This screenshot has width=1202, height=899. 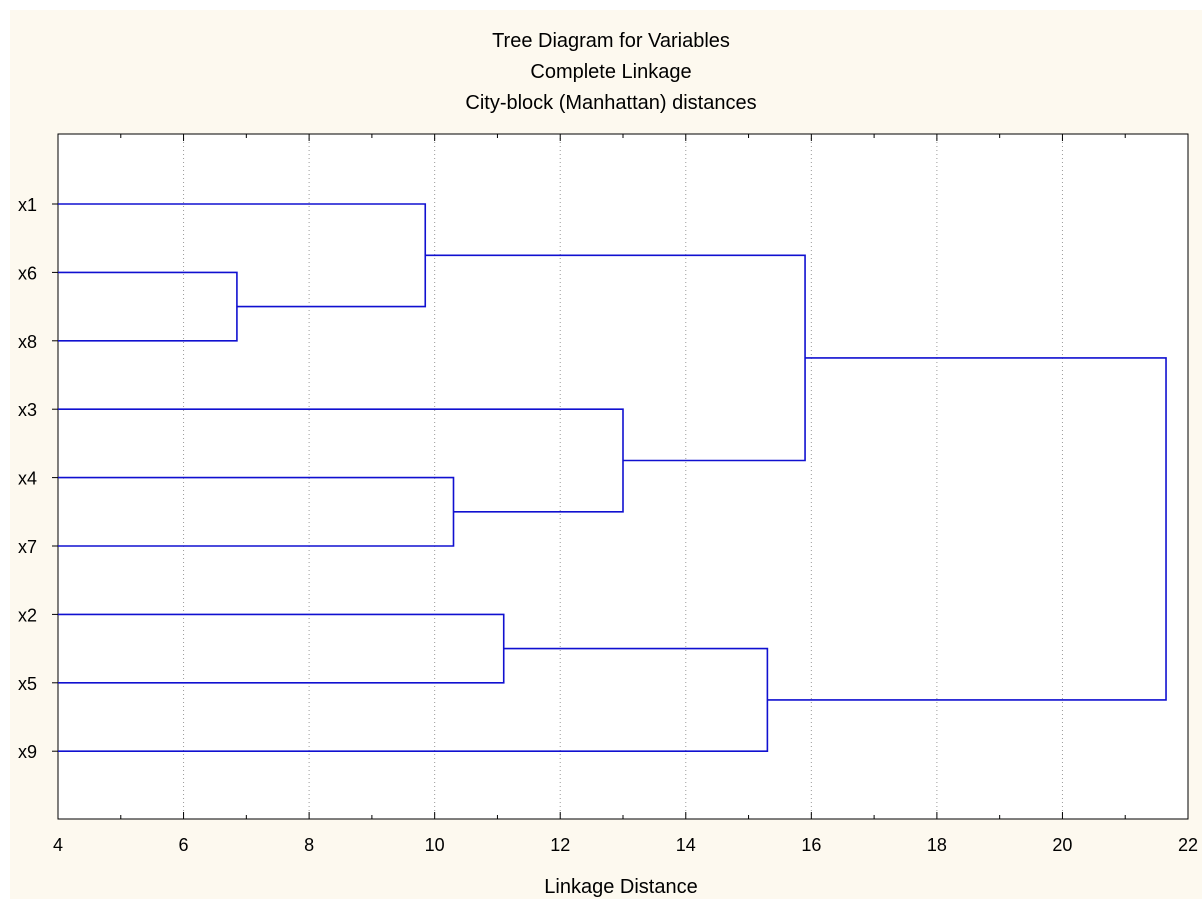 What do you see at coordinates (27, 273) in the screenshot?
I see `leaf-label-x6: x6` at bounding box center [27, 273].